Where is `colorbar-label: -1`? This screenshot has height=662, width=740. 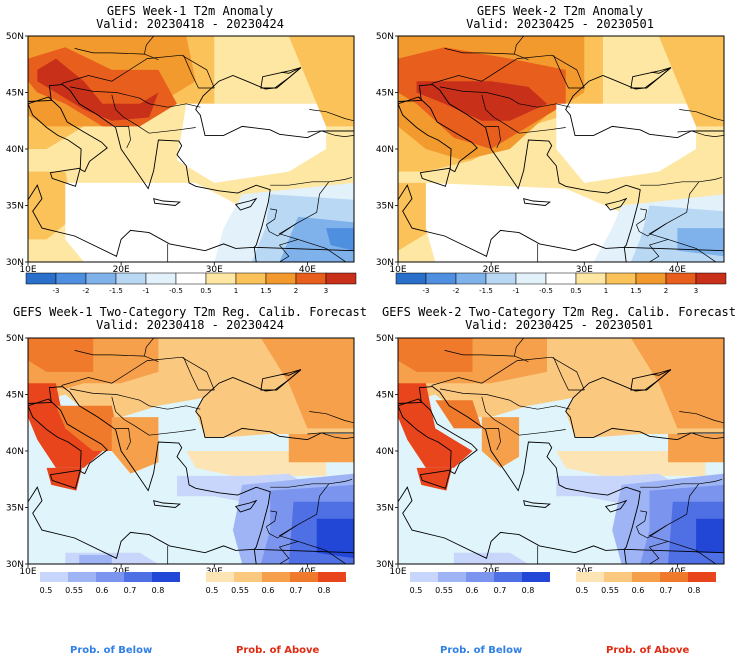 colorbar-label: -1 is located at coordinates (146, 291).